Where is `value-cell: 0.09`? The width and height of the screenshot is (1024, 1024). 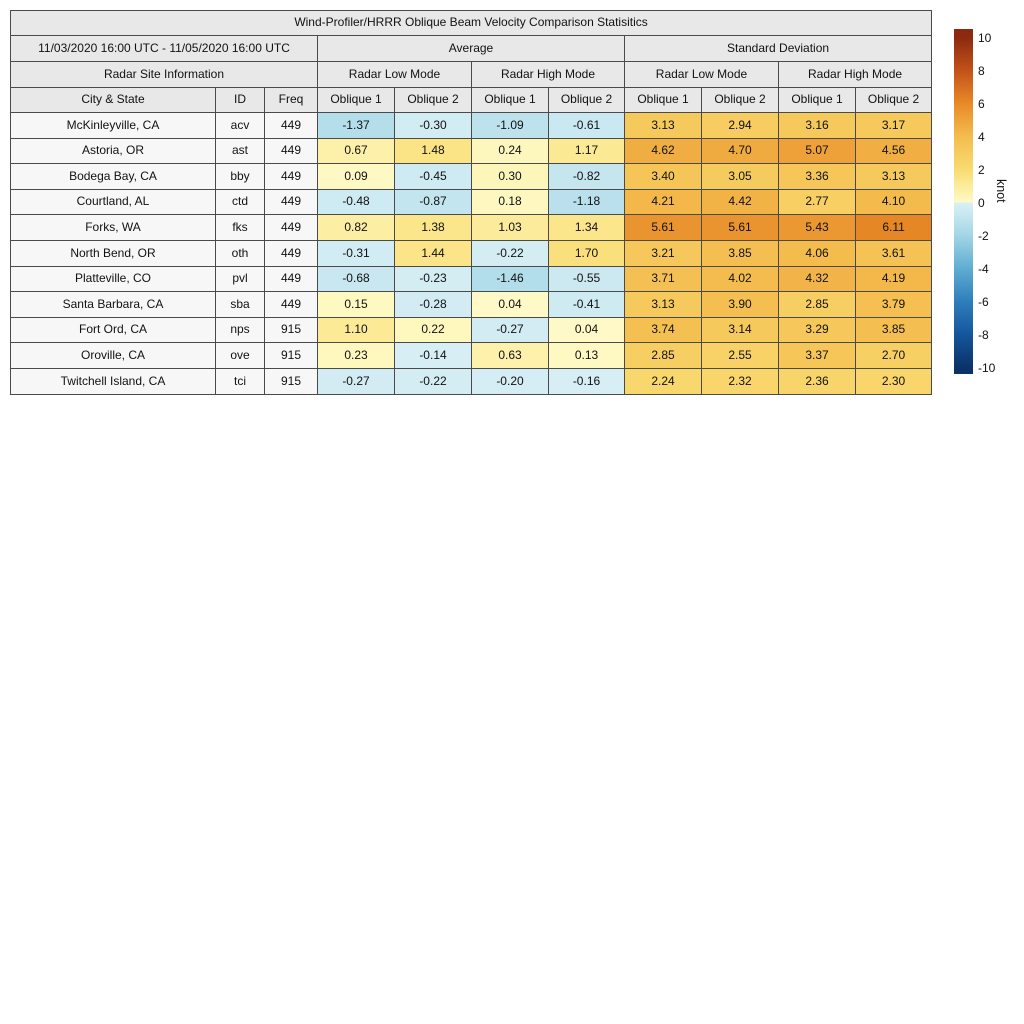 value-cell: 0.09 is located at coordinates (356, 176).